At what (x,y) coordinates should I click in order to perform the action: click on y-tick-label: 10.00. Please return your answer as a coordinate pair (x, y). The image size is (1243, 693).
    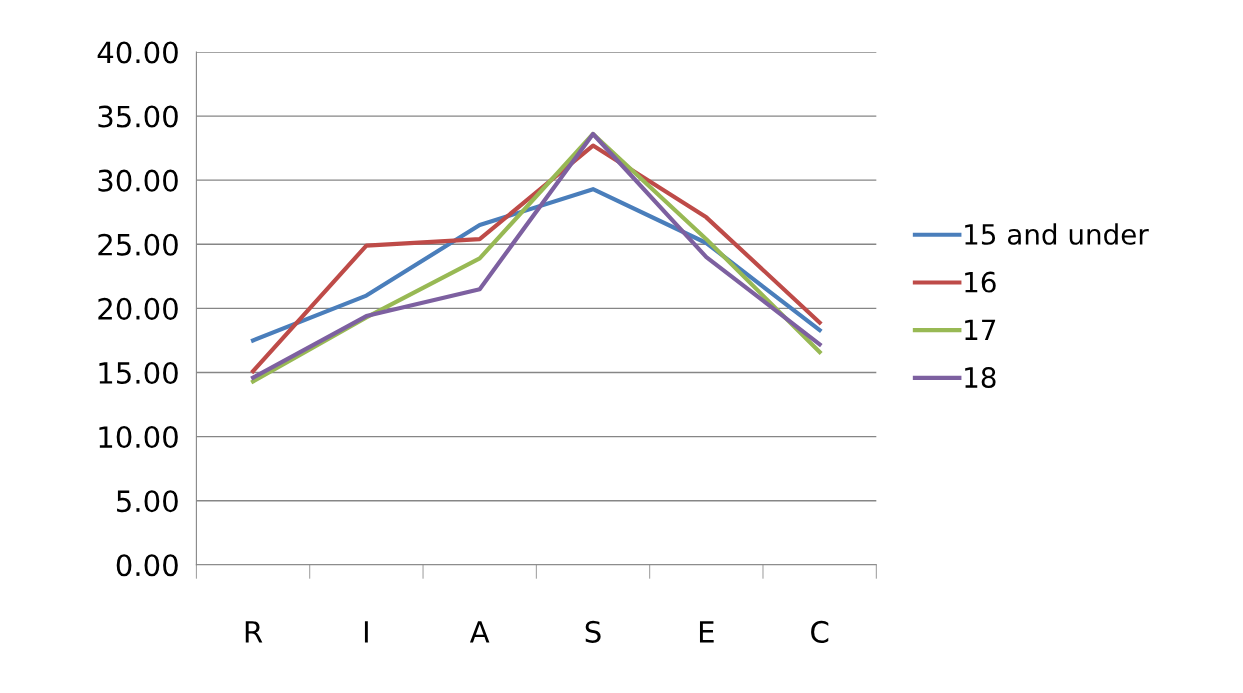
    Looking at the image, I should click on (138, 437).